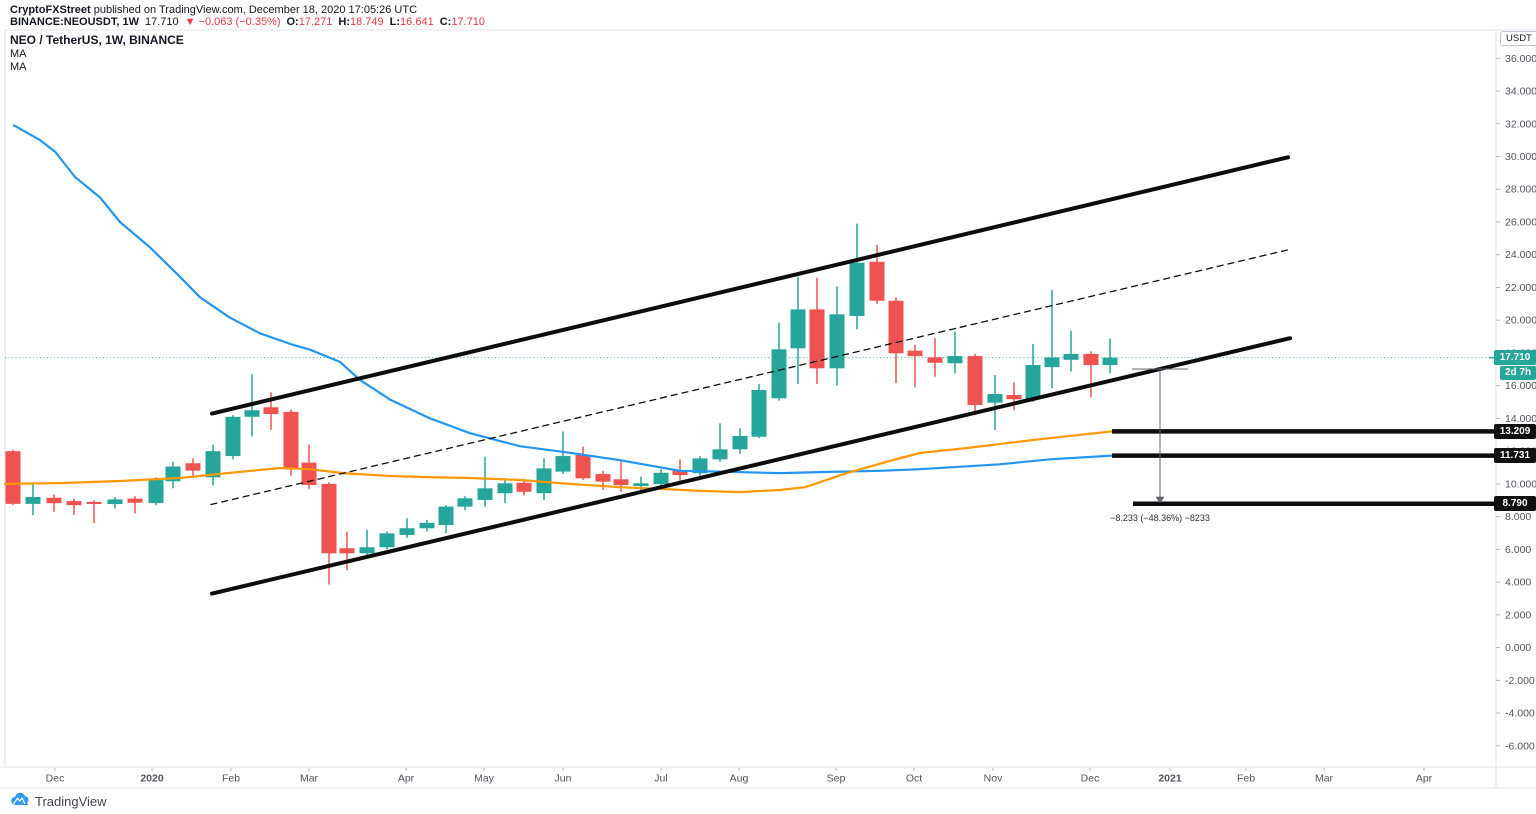 The image size is (1536, 814). Describe the element at coordinates (152, 779) in the screenshot. I see `time-axis-label: 2020` at that location.